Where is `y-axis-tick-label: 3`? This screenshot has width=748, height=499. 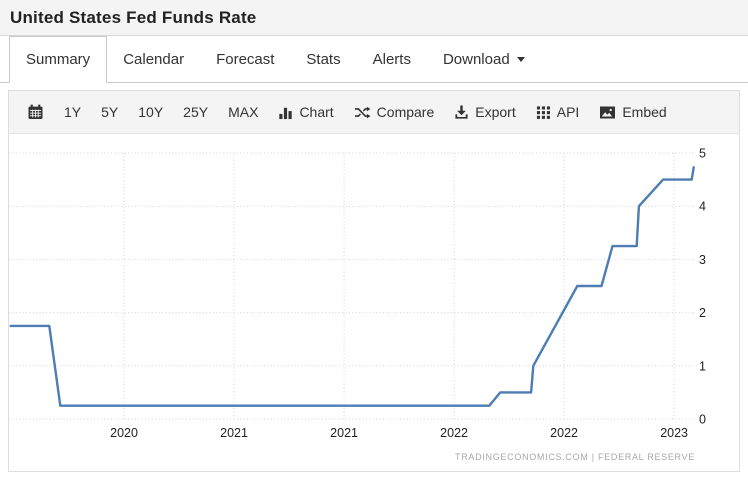 y-axis-tick-label: 3 is located at coordinates (702, 260).